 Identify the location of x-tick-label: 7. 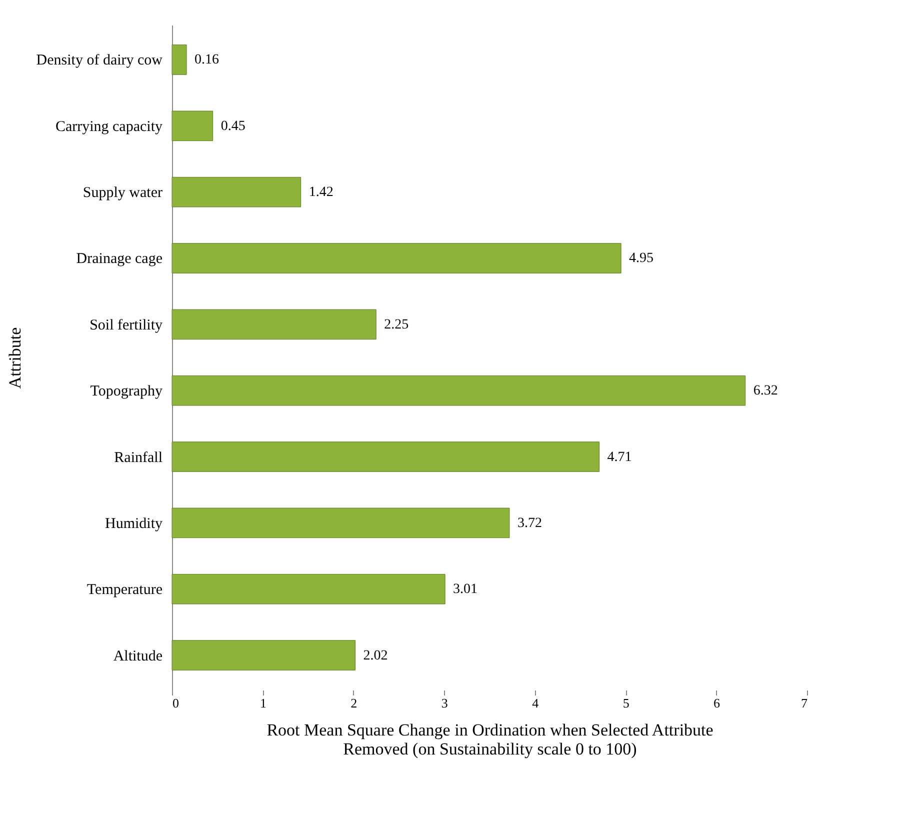
(804, 703).